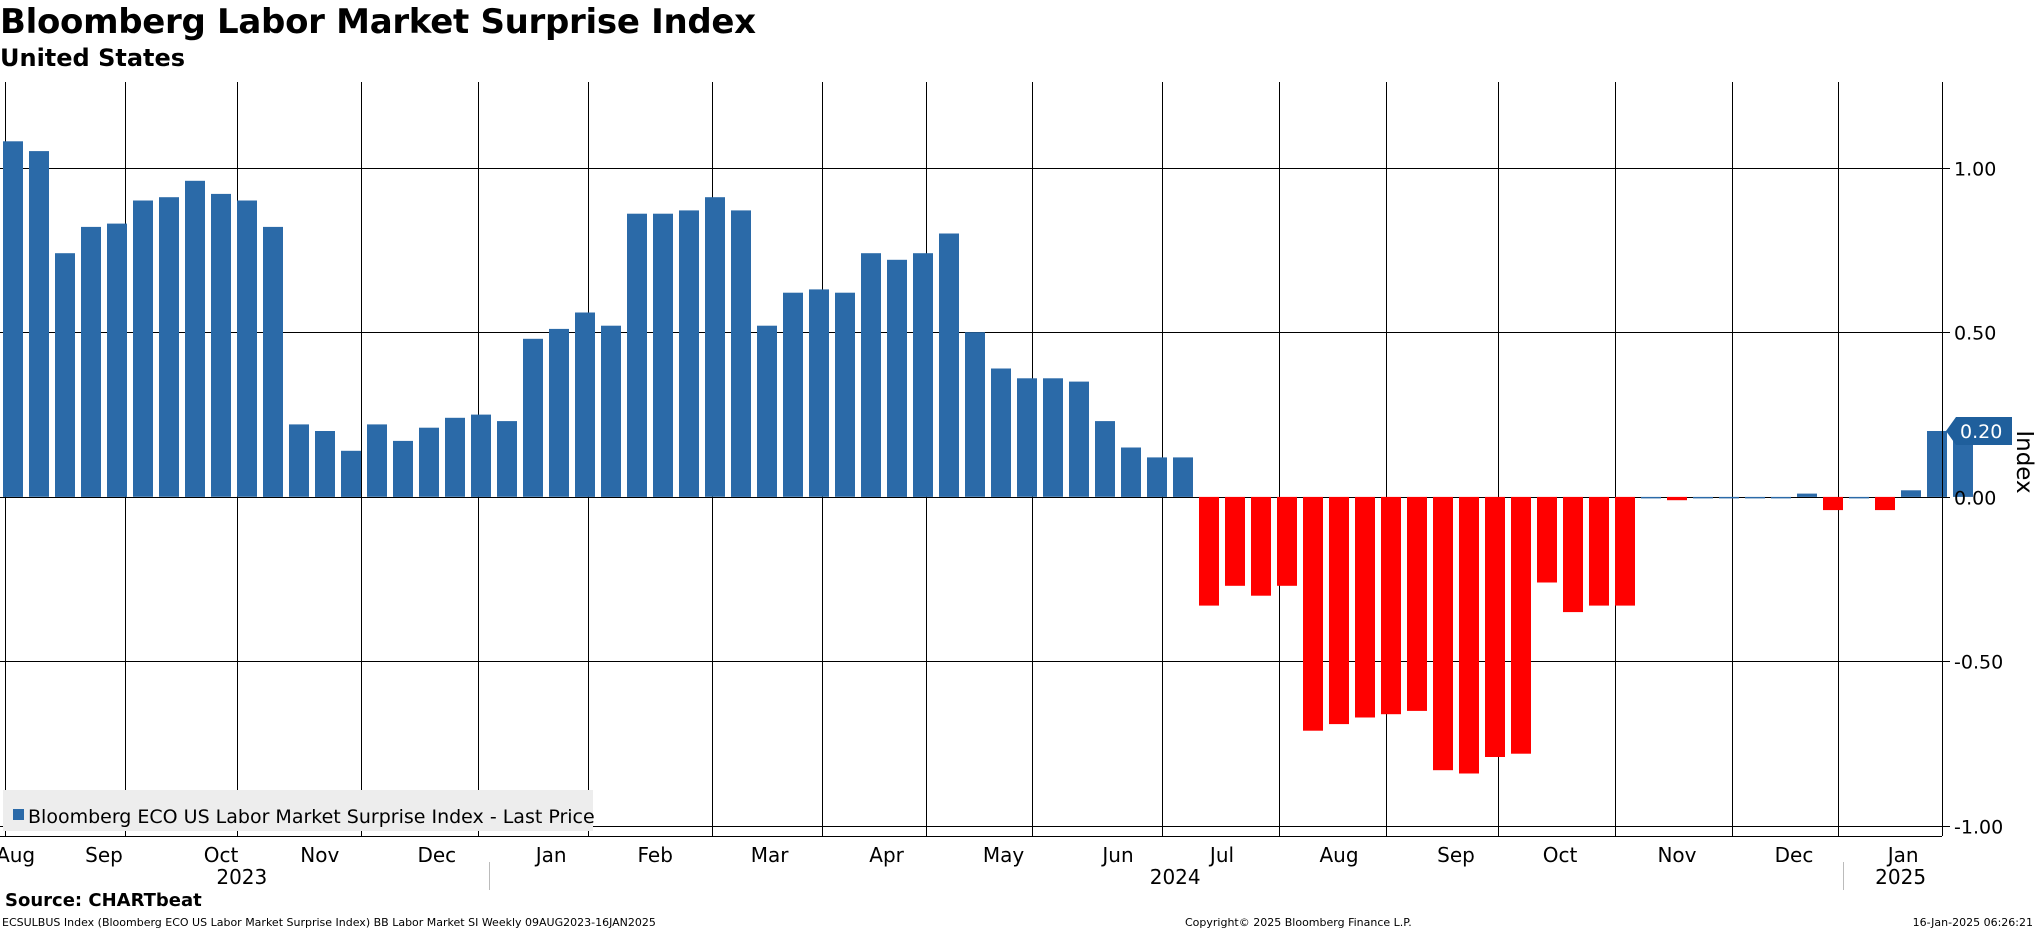  I want to click on y-tick-label: 0.50, so click(1975, 334).